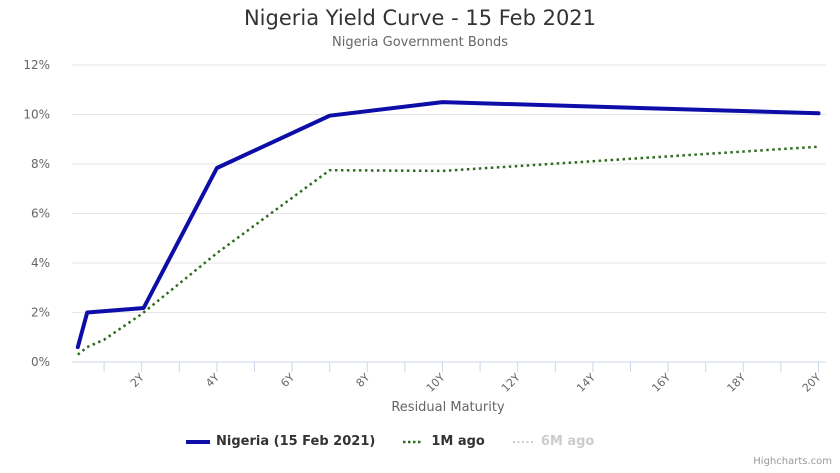  I want to click on chart-subtitle: Nigeria Government Bonds, so click(420, 42).